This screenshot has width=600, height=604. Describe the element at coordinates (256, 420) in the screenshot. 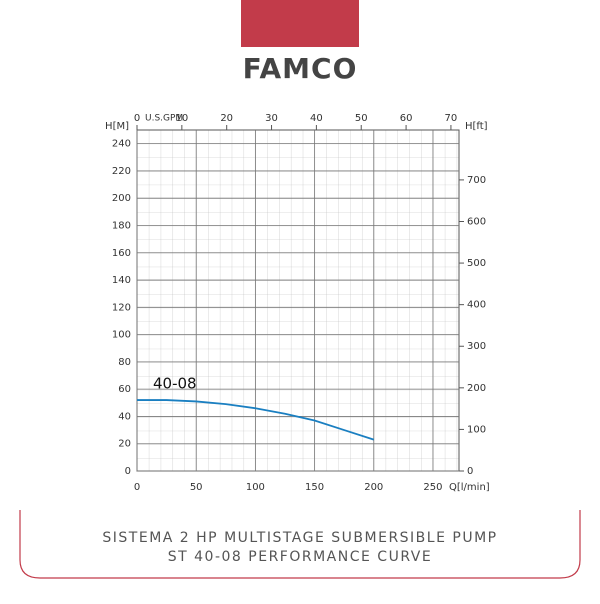

I see `curve` at that location.